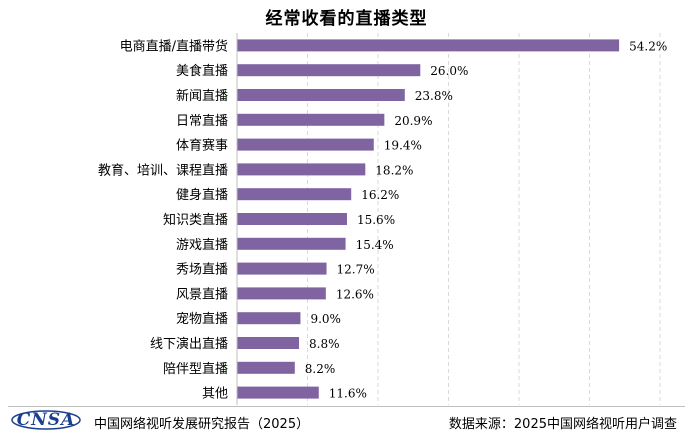 The width and height of the screenshot is (693, 436). What do you see at coordinates (324, 344) in the screenshot?
I see `value-label: 8.8%` at bounding box center [324, 344].